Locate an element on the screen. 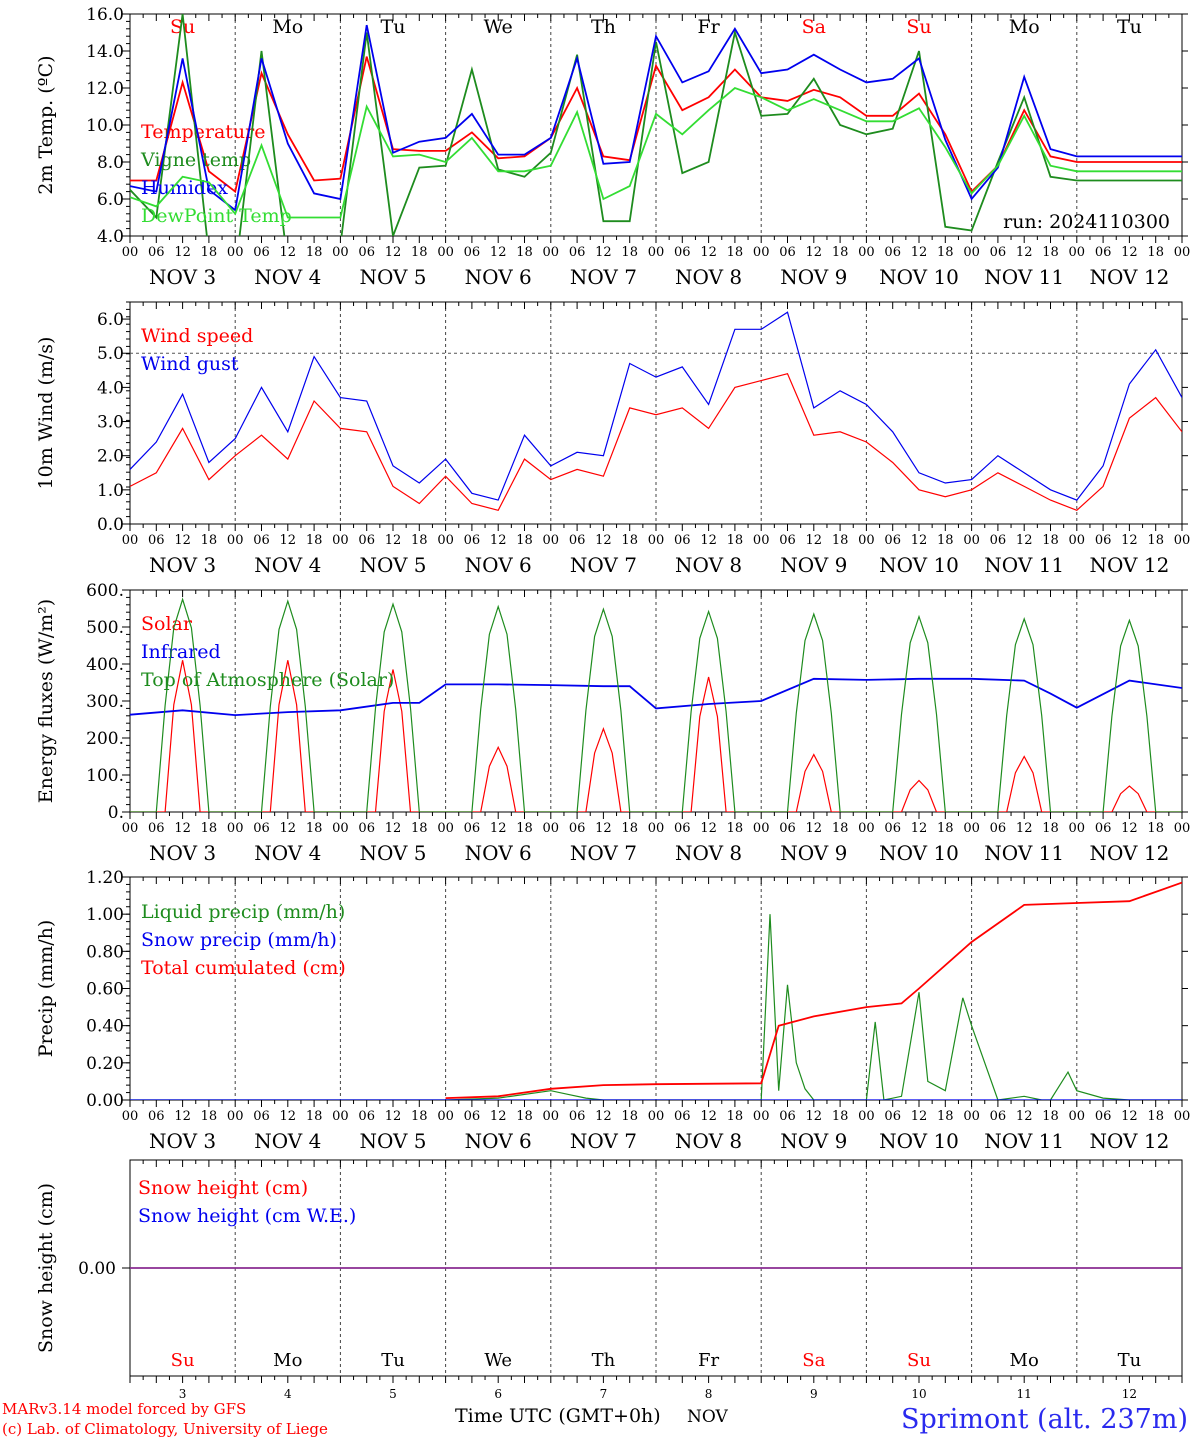 The height and width of the screenshot is (1440, 1194). date-label: NOV 4 is located at coordinates (287, 565).